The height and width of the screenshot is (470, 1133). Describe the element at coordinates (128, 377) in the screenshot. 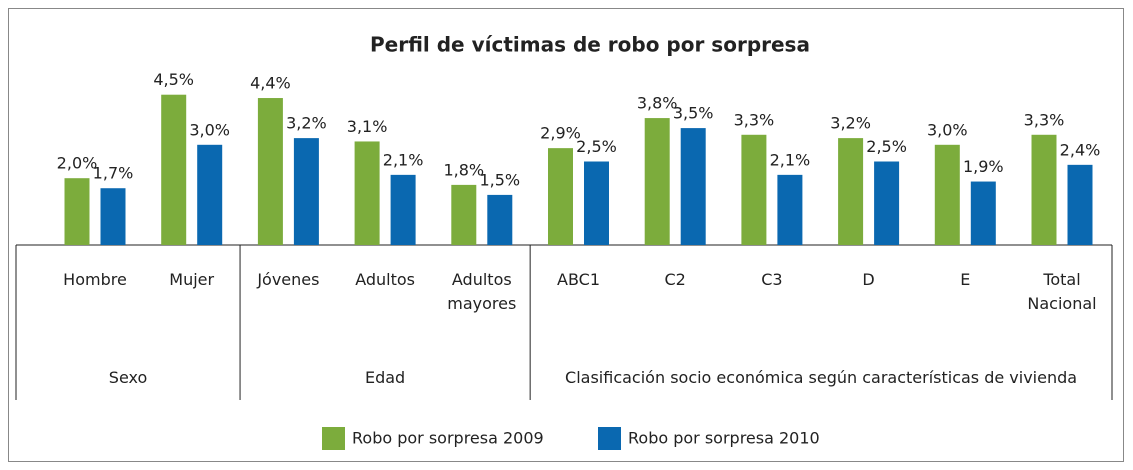

I see `group-label: Sexo` at that location.